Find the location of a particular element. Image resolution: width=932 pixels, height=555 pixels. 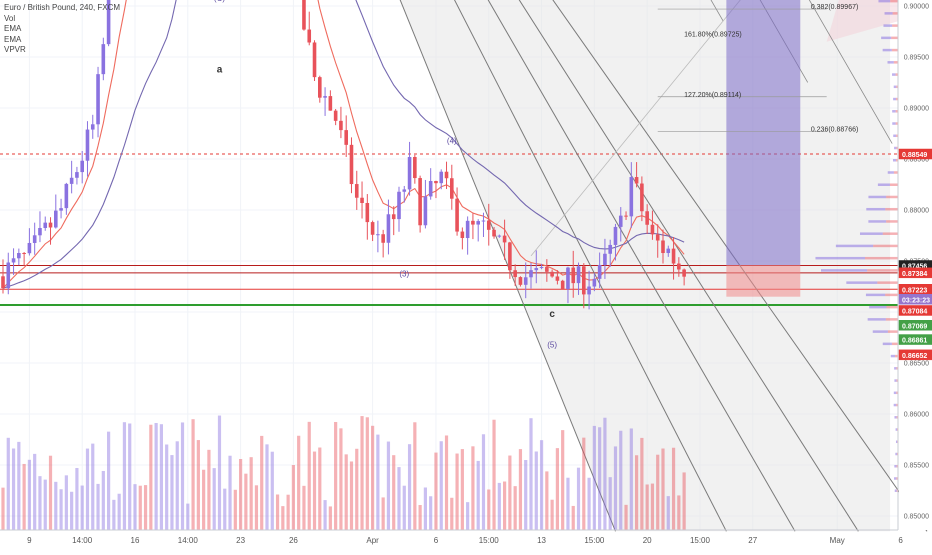

indicator-ema-2: EMA is located at coordinates (13, 39).